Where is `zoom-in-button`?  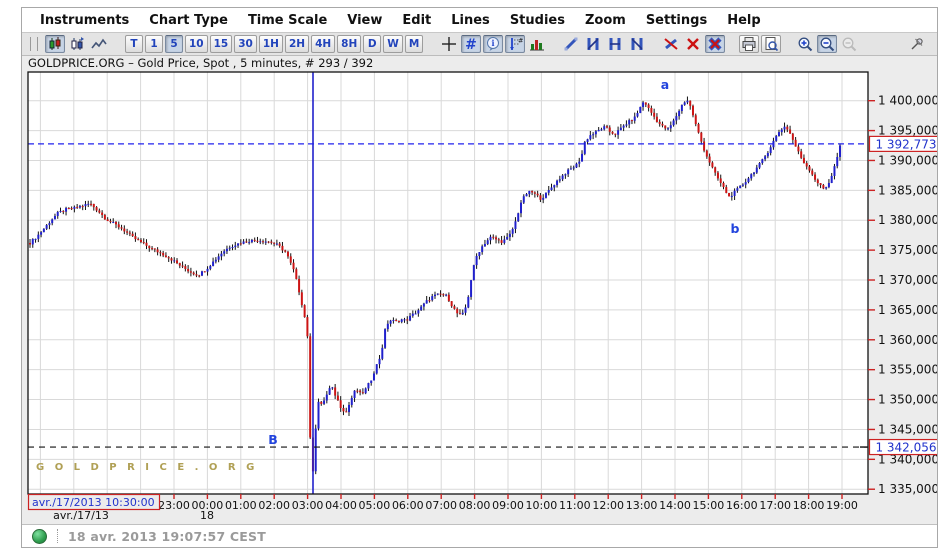 zoom-in-button is located at coordinates (805, 44).